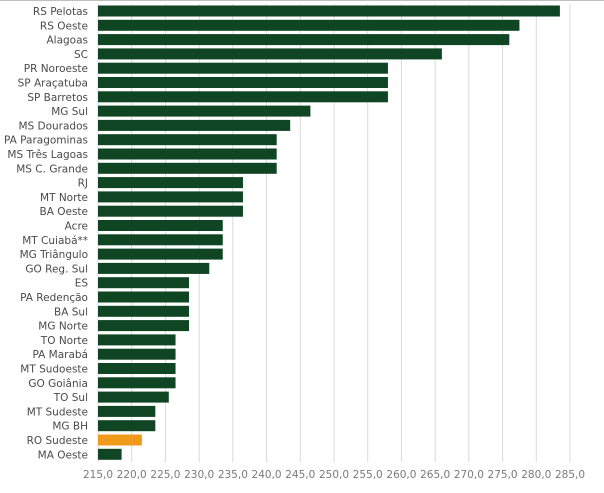 The width and height of the screenshot is (604, 493). What do you see at coordinates (53, 84) in the screenshot?
I see `category-label-sp-aracatuba: SP Araçatuba` at bounding box center [53, 84].